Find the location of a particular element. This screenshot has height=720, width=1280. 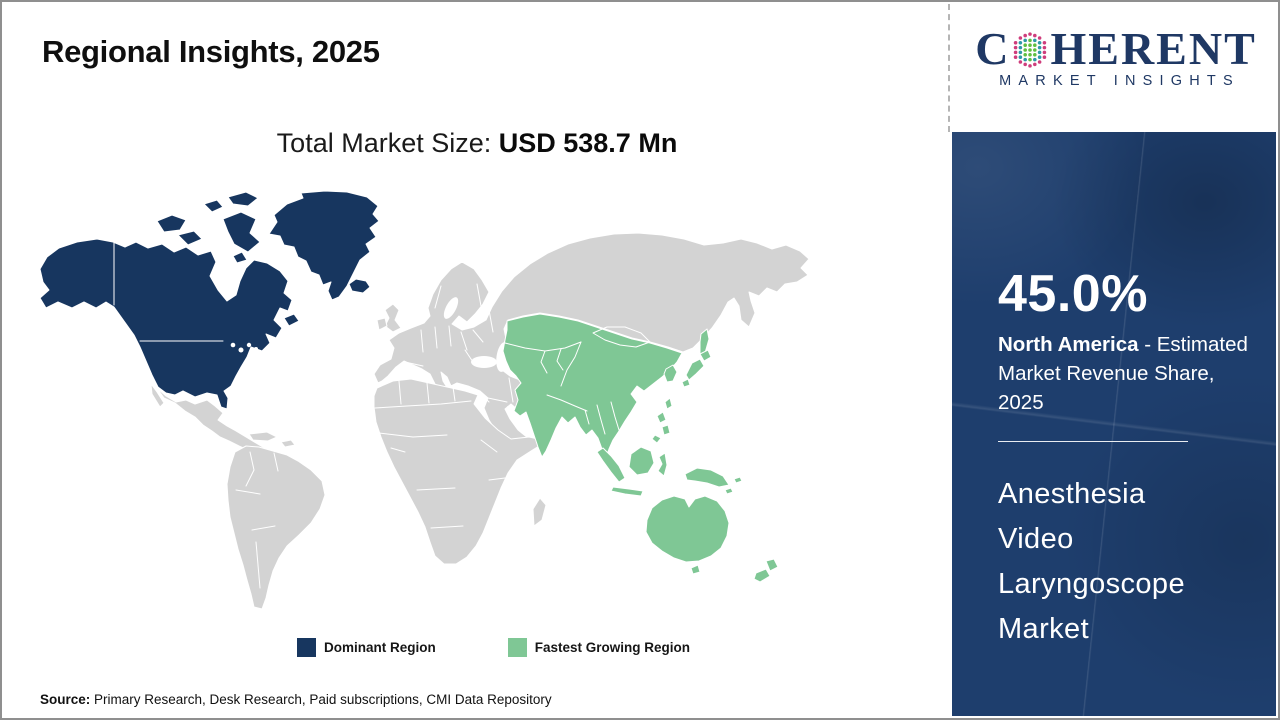

market-name-line: Laryngoscope is located at coordinates (1091, 584).